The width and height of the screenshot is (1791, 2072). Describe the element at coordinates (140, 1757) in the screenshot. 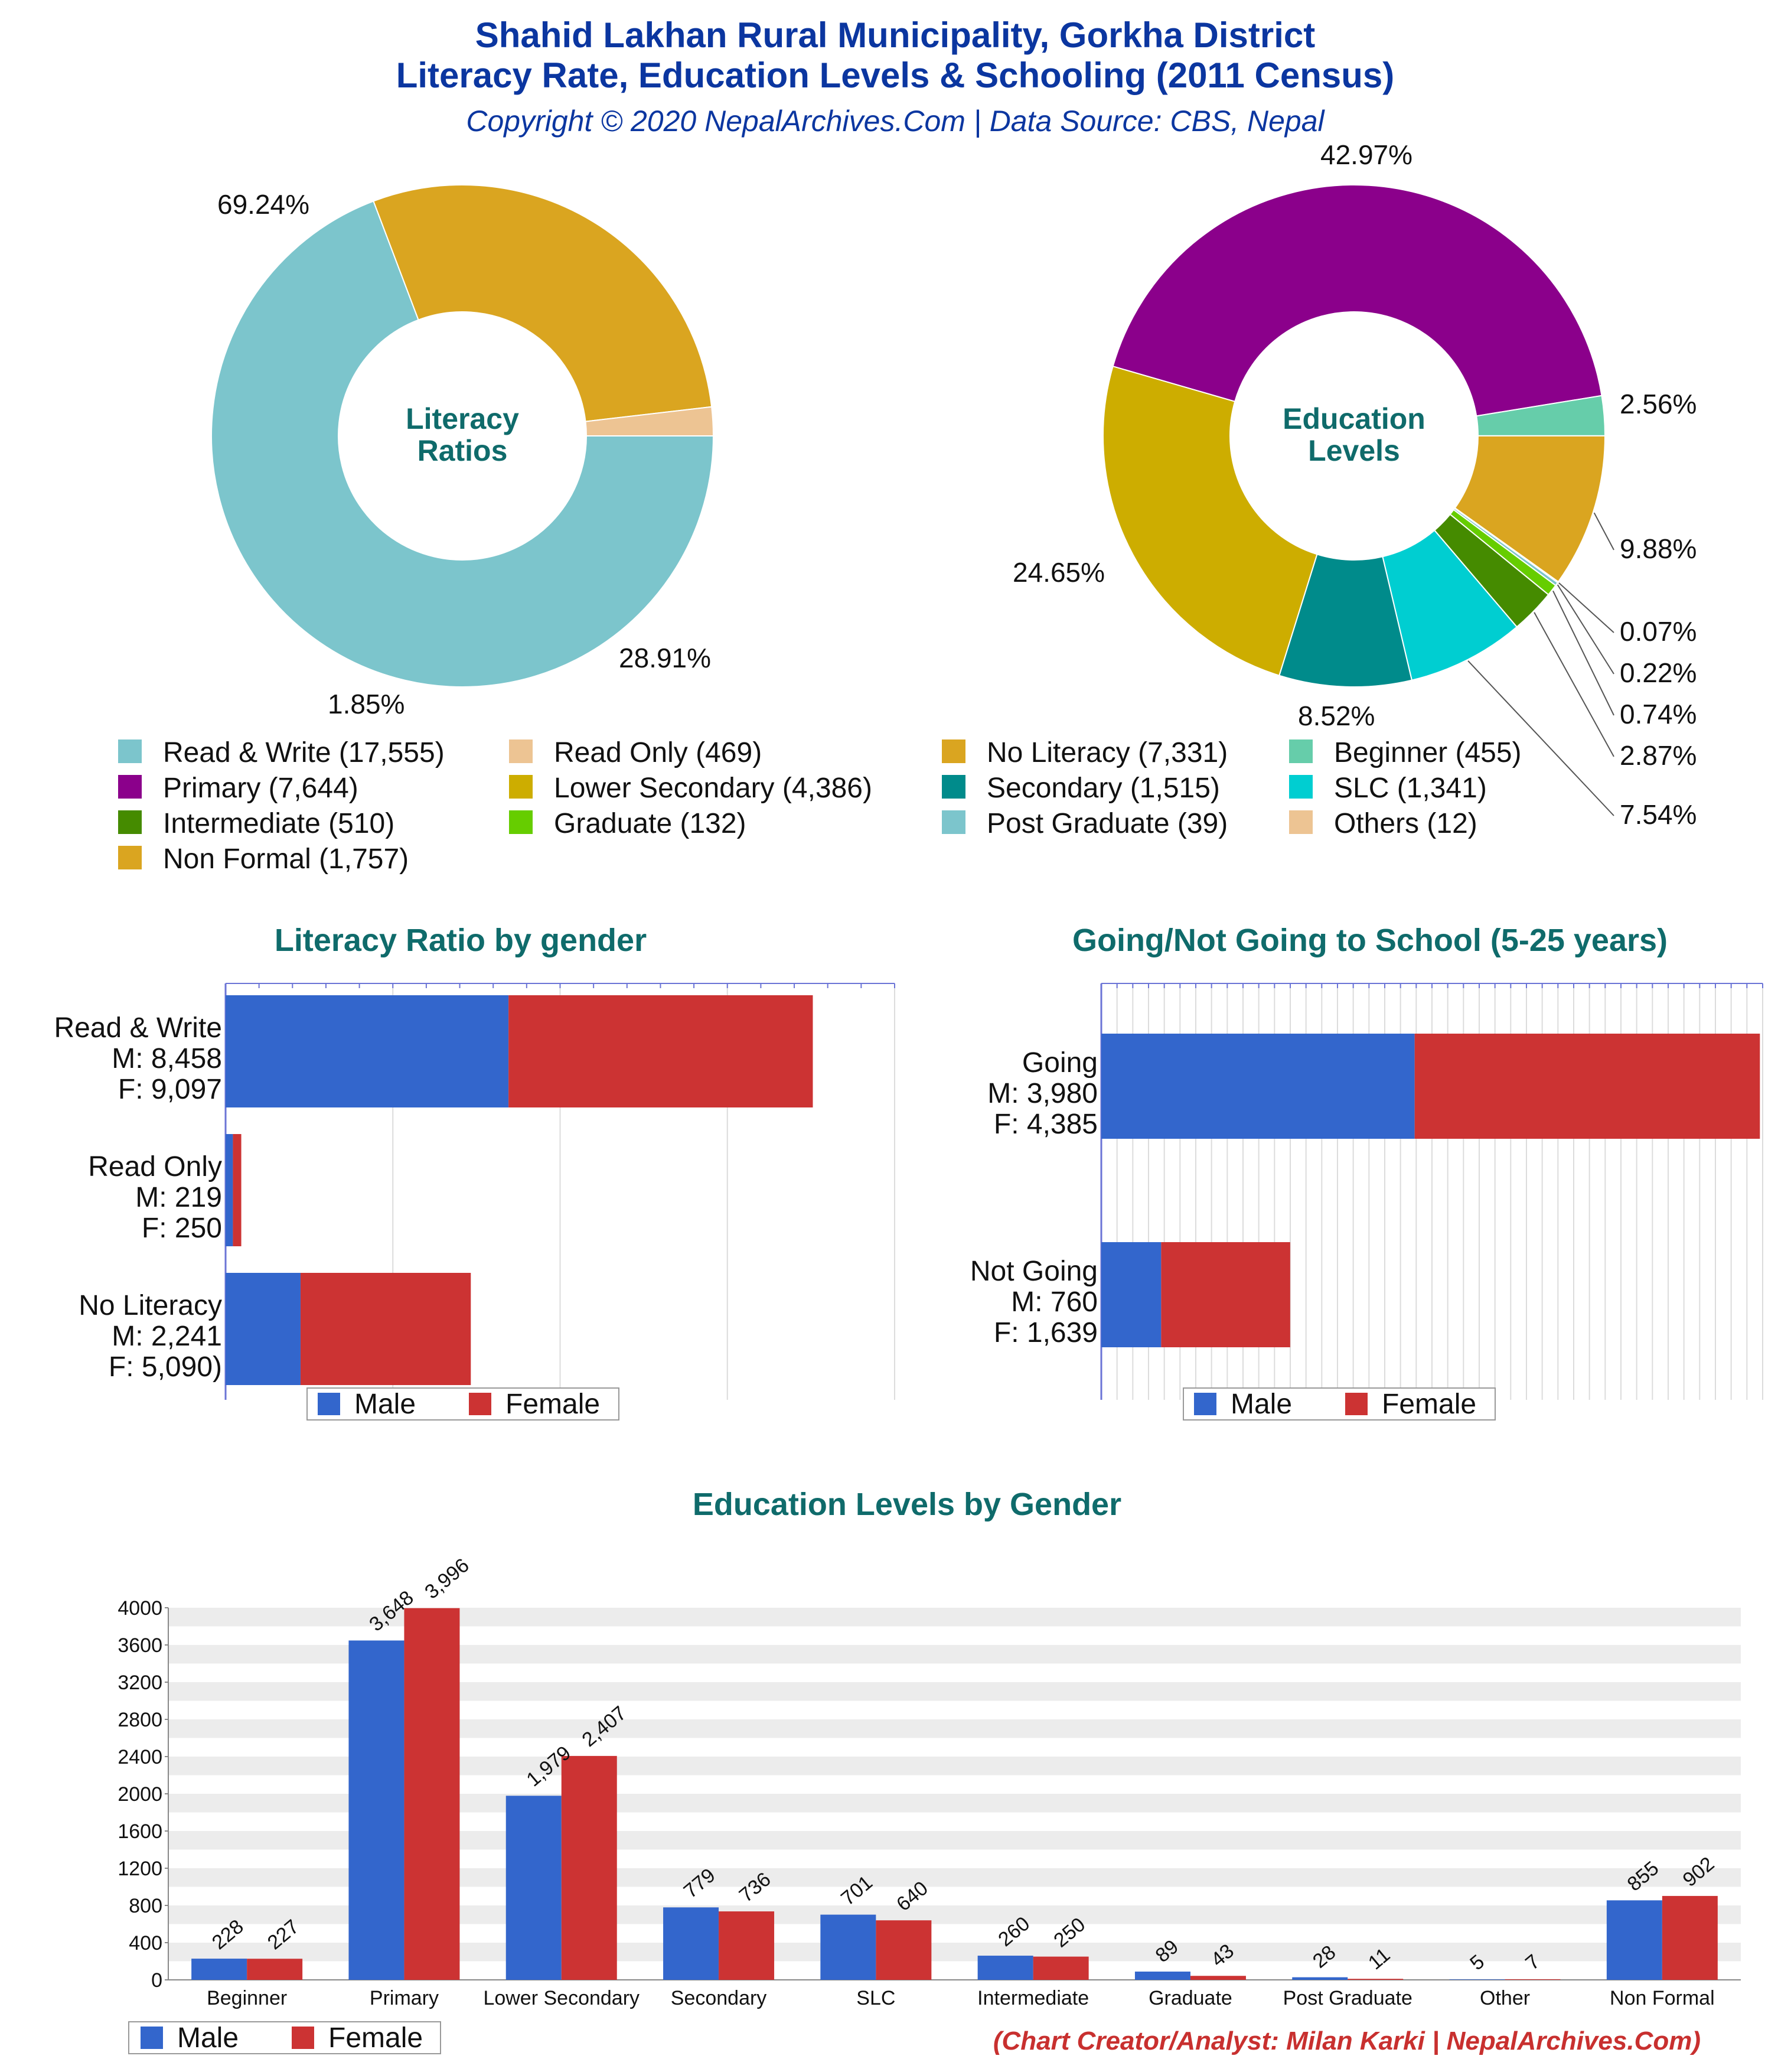

I see `education-by-gender-ytick-2400: 2400` at that location.